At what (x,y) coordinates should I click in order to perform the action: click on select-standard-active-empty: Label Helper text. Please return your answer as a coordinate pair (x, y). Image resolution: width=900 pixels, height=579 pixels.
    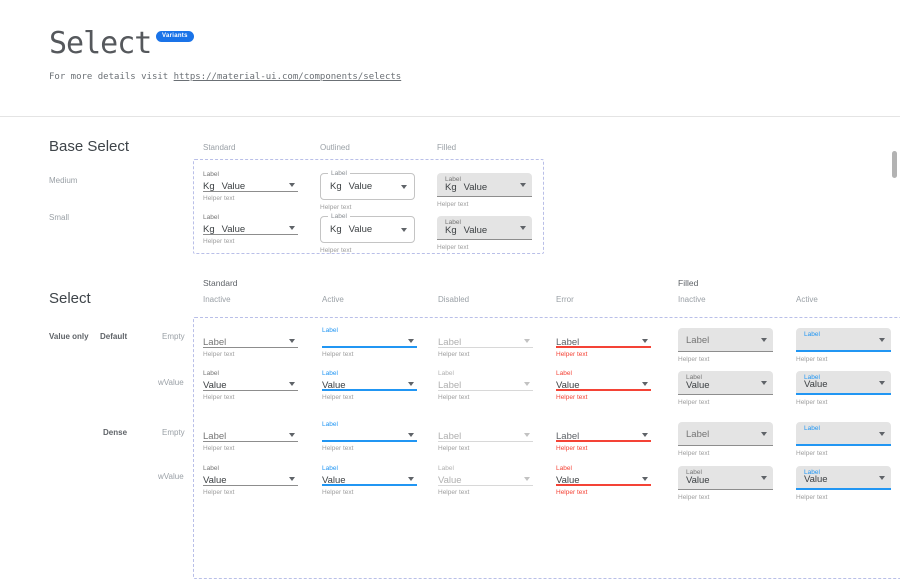
    Looking at the image, I should click on (369, 342).